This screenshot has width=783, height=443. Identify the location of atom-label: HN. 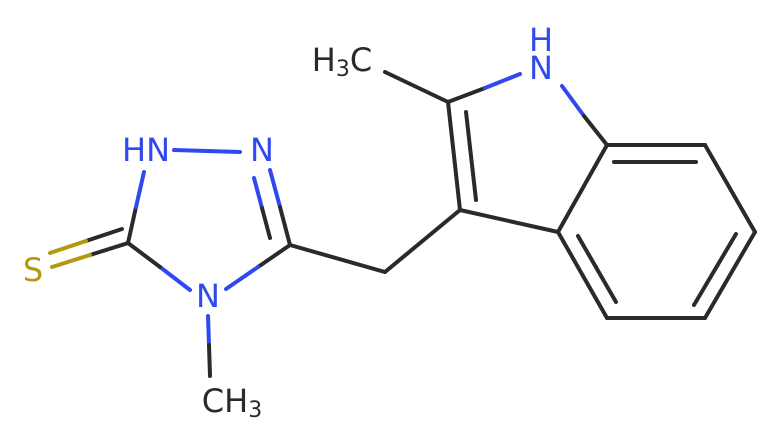
(146, 150).